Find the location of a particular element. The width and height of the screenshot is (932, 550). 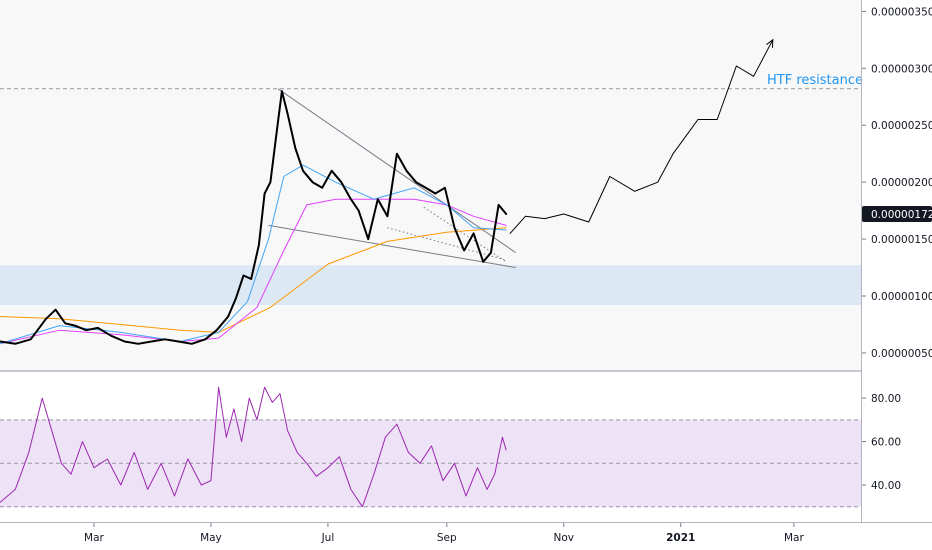

time-axis-tick-label: Sep is located at coordinates (447, 538).